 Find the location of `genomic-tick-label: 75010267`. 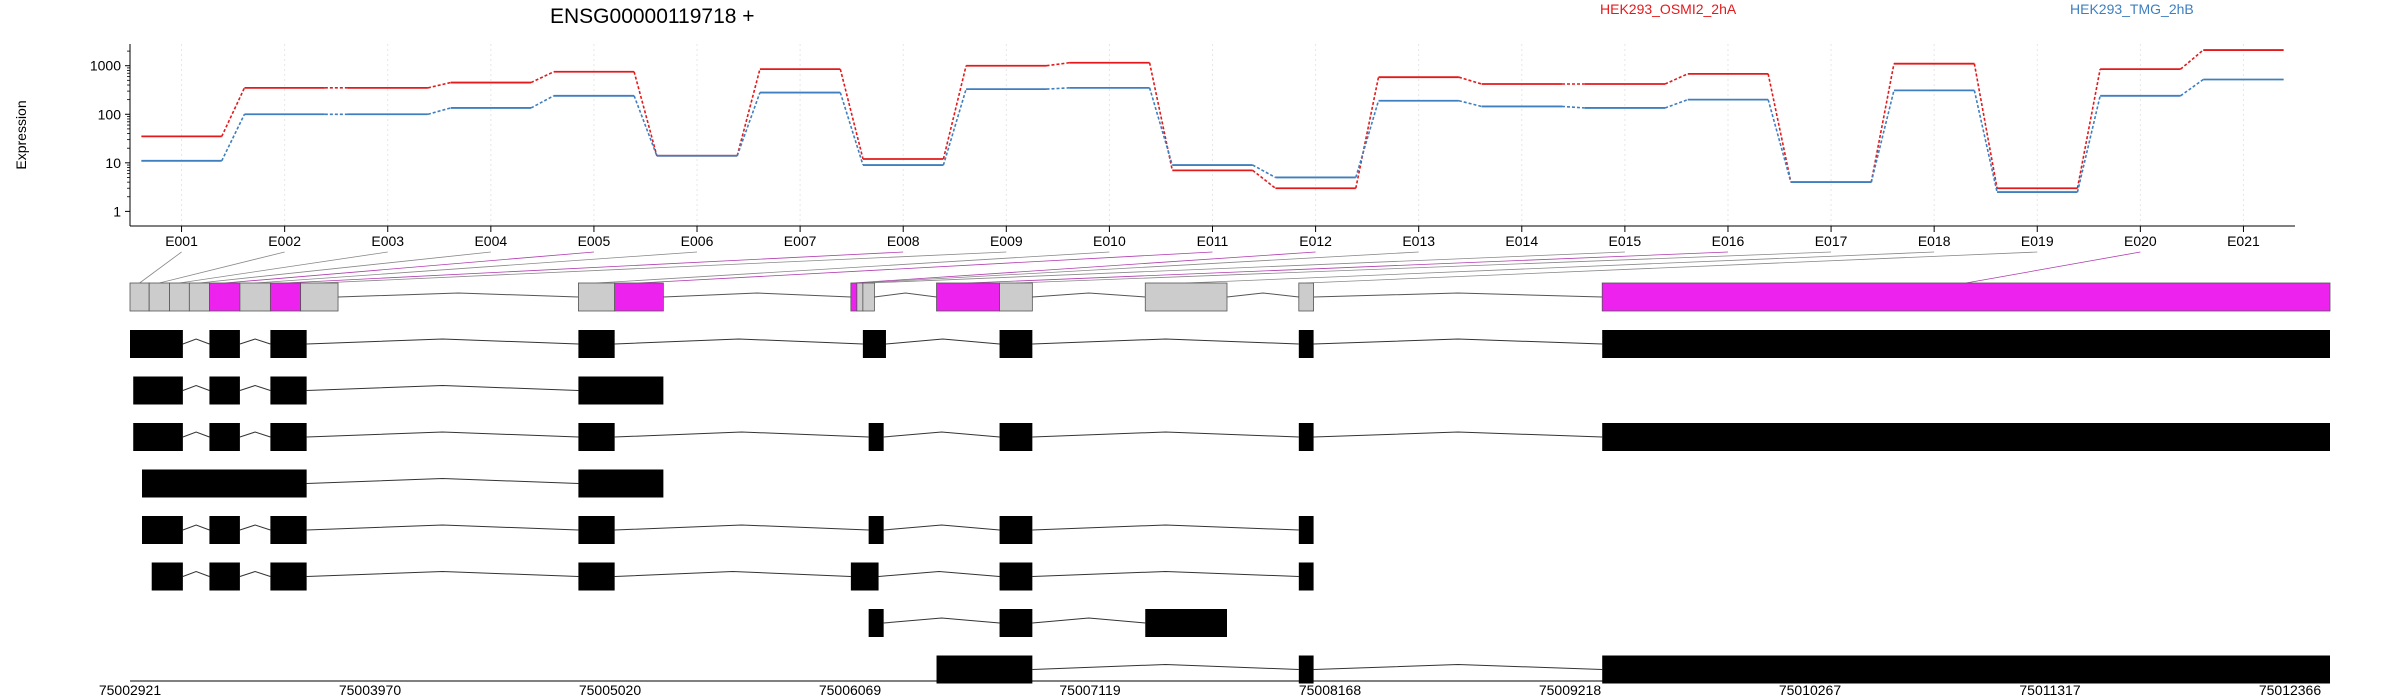

genomic-tick-label: 75010267 is located at coordinates (1810, 690).